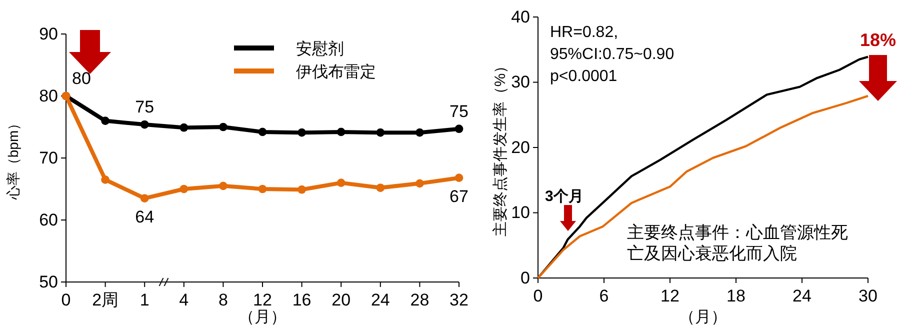  What do you see at coordinates (145, 300) in the screenshot?
I see `x-tick-label: 1` at bounding box center [145, 300].